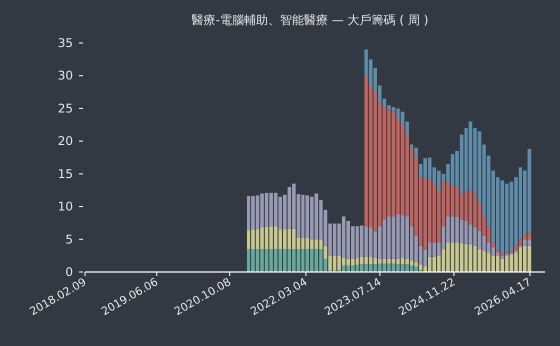  Describe the element at coordinates (69, 272) in the screenshot. I see `y-tick-label: 0` at that location.